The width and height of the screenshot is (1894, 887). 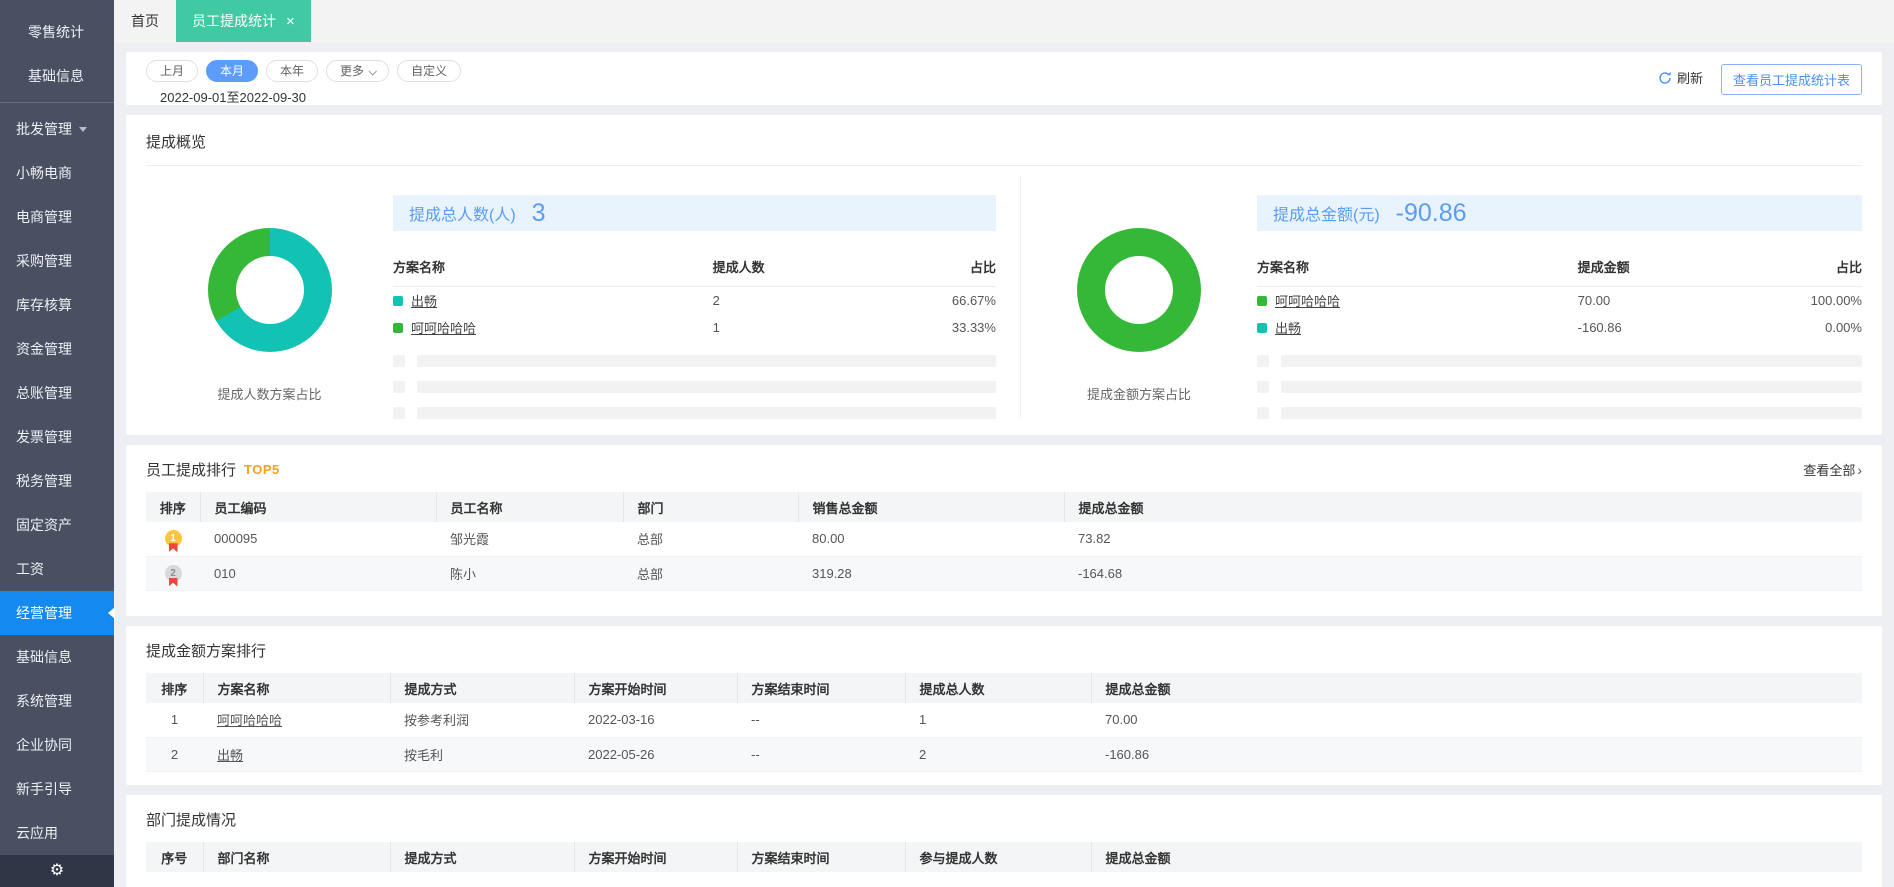 What do you see at coordinates (56, 76) in the screenshot?
I see `sidebar-item-basic-info-top: 基础信息` at bounding box center [56, 76].